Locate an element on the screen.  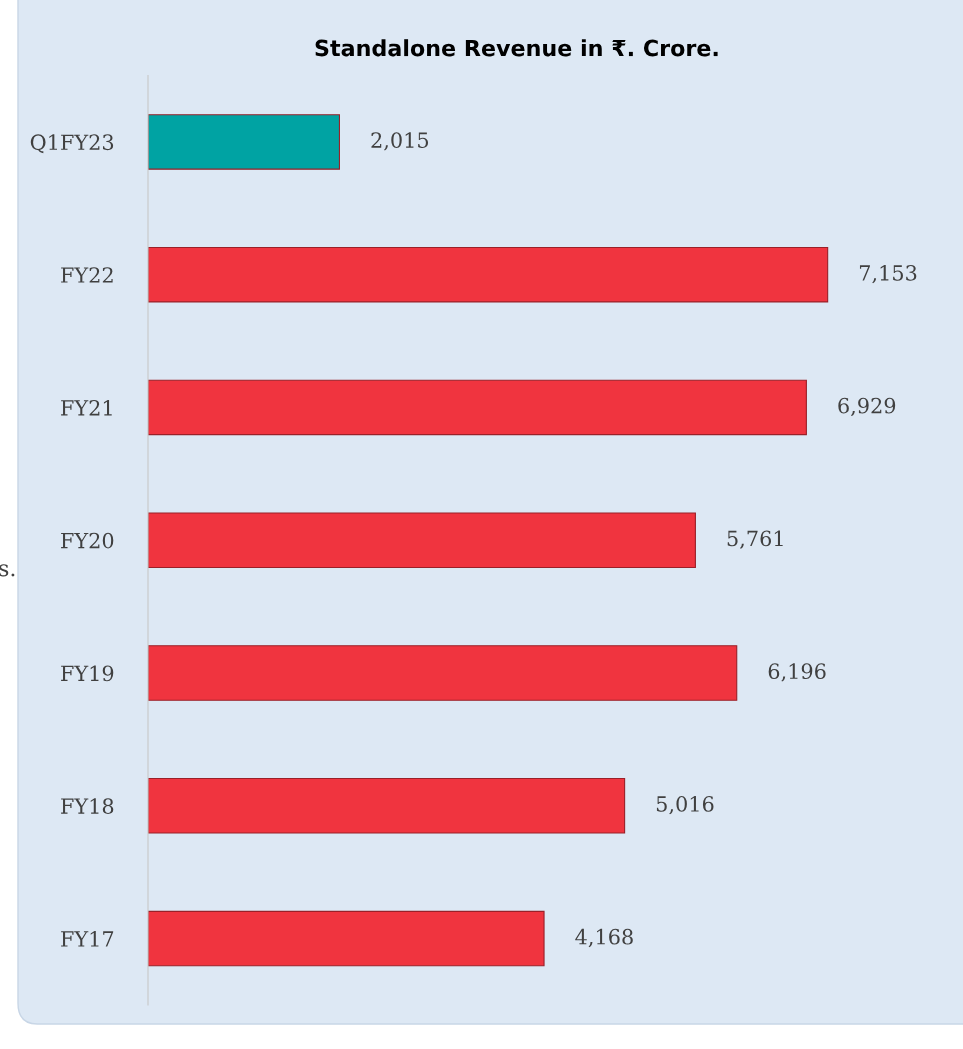
data-label: 6,196 is located at coordinates (797, 672).